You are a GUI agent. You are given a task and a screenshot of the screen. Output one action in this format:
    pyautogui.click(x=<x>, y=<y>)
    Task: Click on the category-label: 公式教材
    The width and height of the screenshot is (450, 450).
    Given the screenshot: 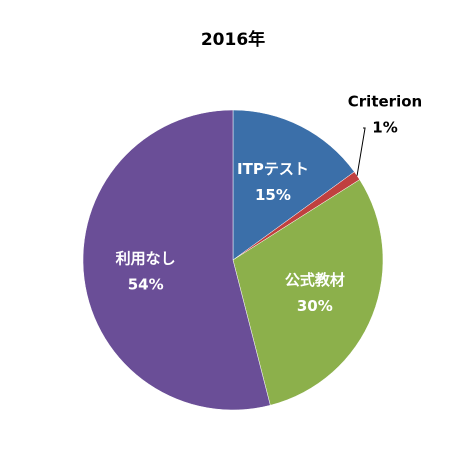 What is the action you would take?
    pyautogui.click(x=315, y=280)
    